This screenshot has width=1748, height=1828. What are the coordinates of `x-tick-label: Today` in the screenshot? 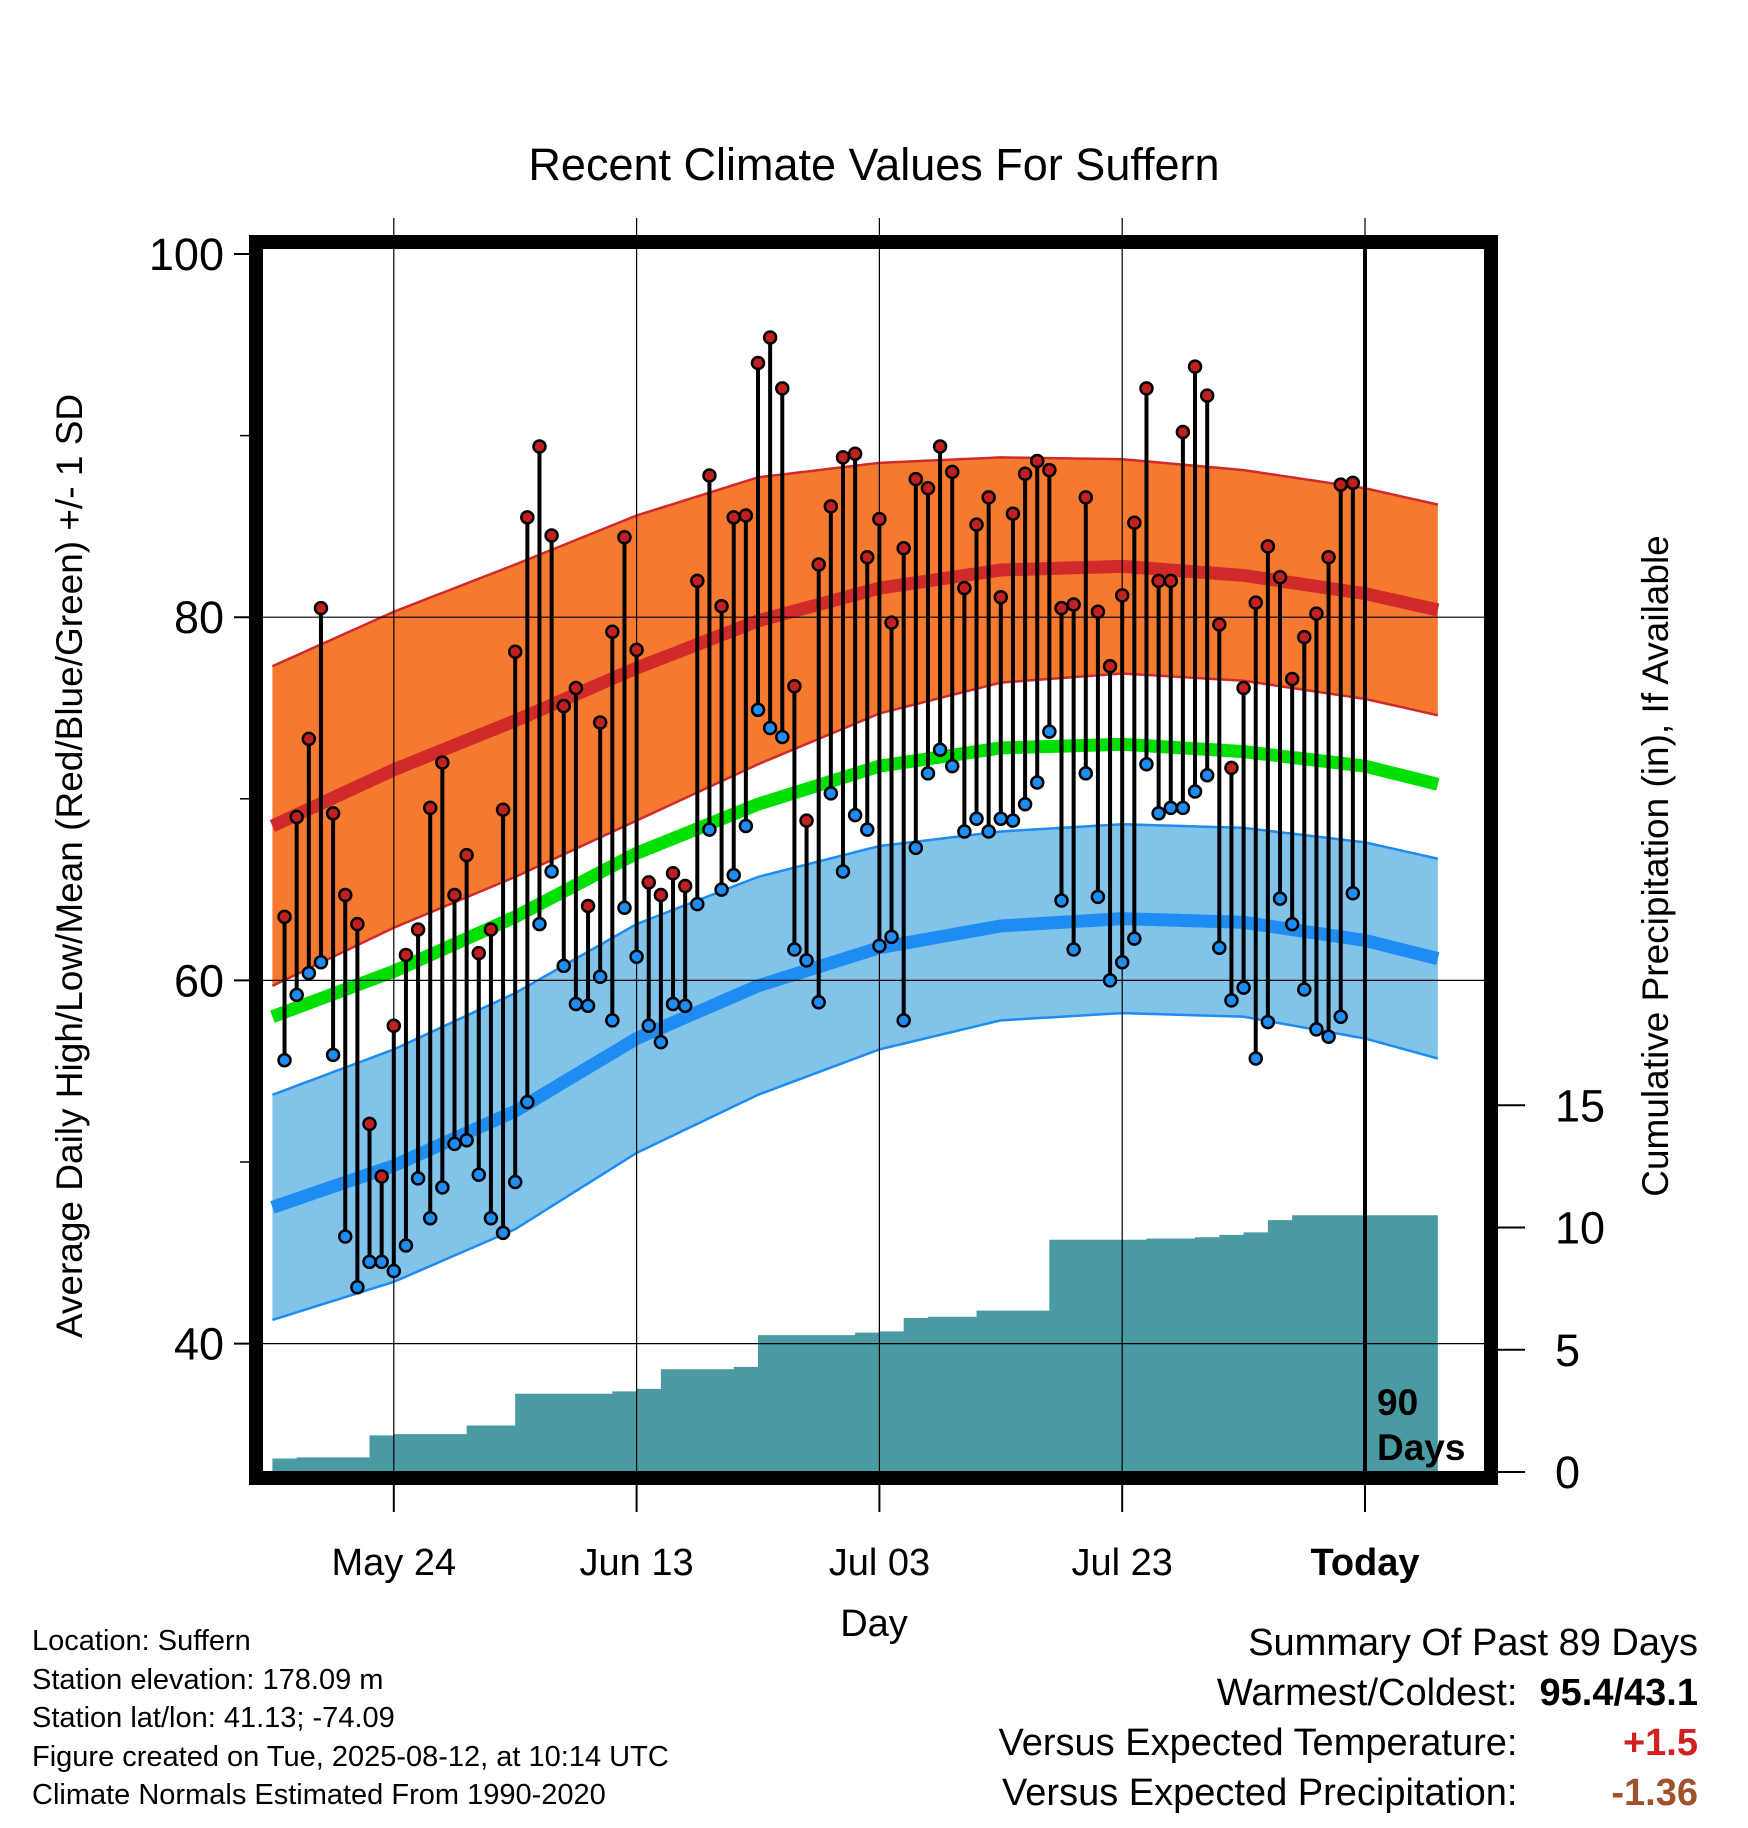 It's located at (1364, 1563).